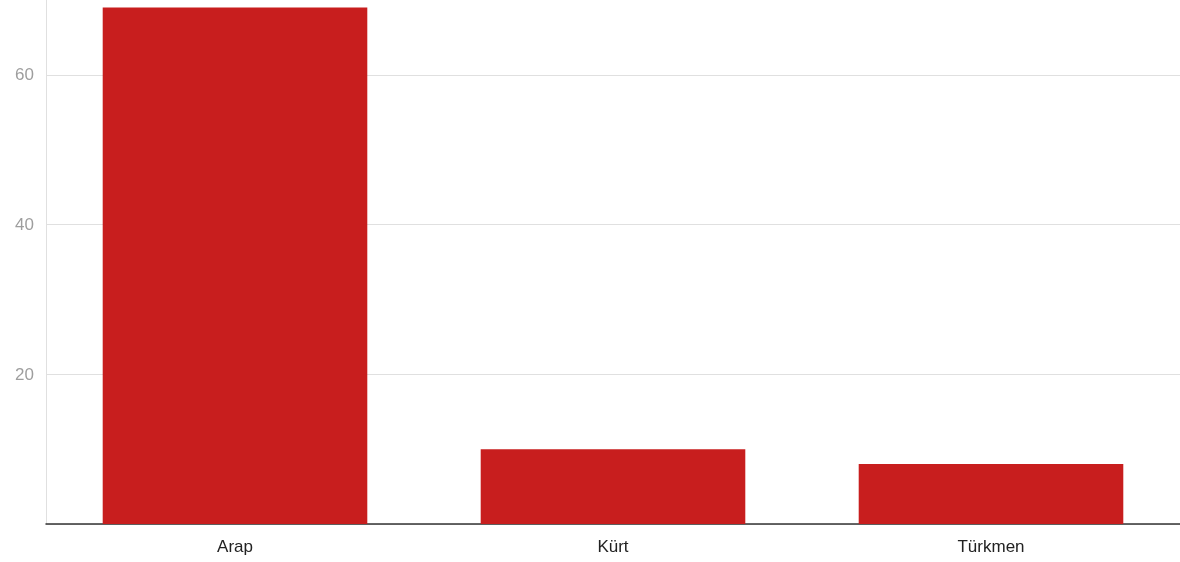 This screenshot has height=562, width=1180. I want to click on x-tick-label: Türkmen, so click(991, 546).